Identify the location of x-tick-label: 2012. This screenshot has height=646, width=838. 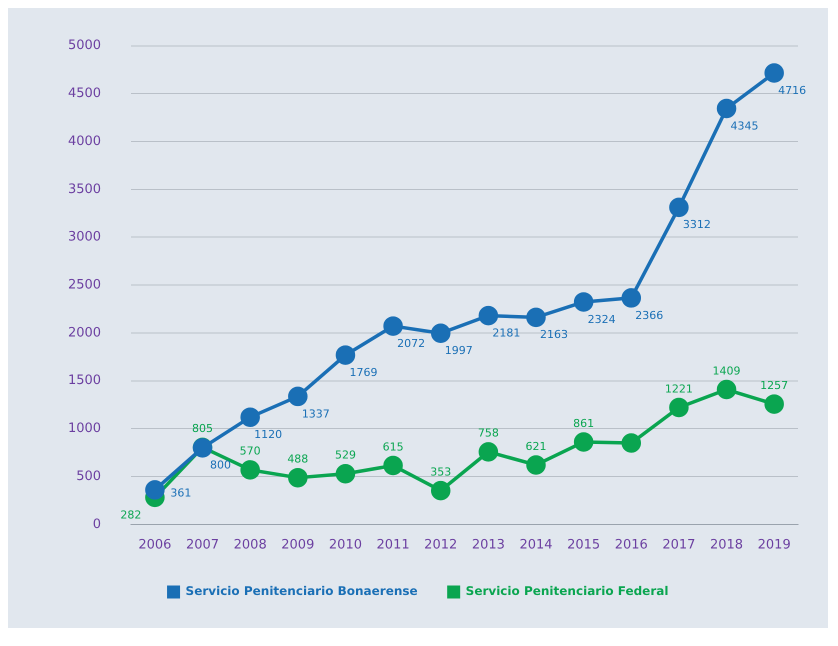
(441, 545).